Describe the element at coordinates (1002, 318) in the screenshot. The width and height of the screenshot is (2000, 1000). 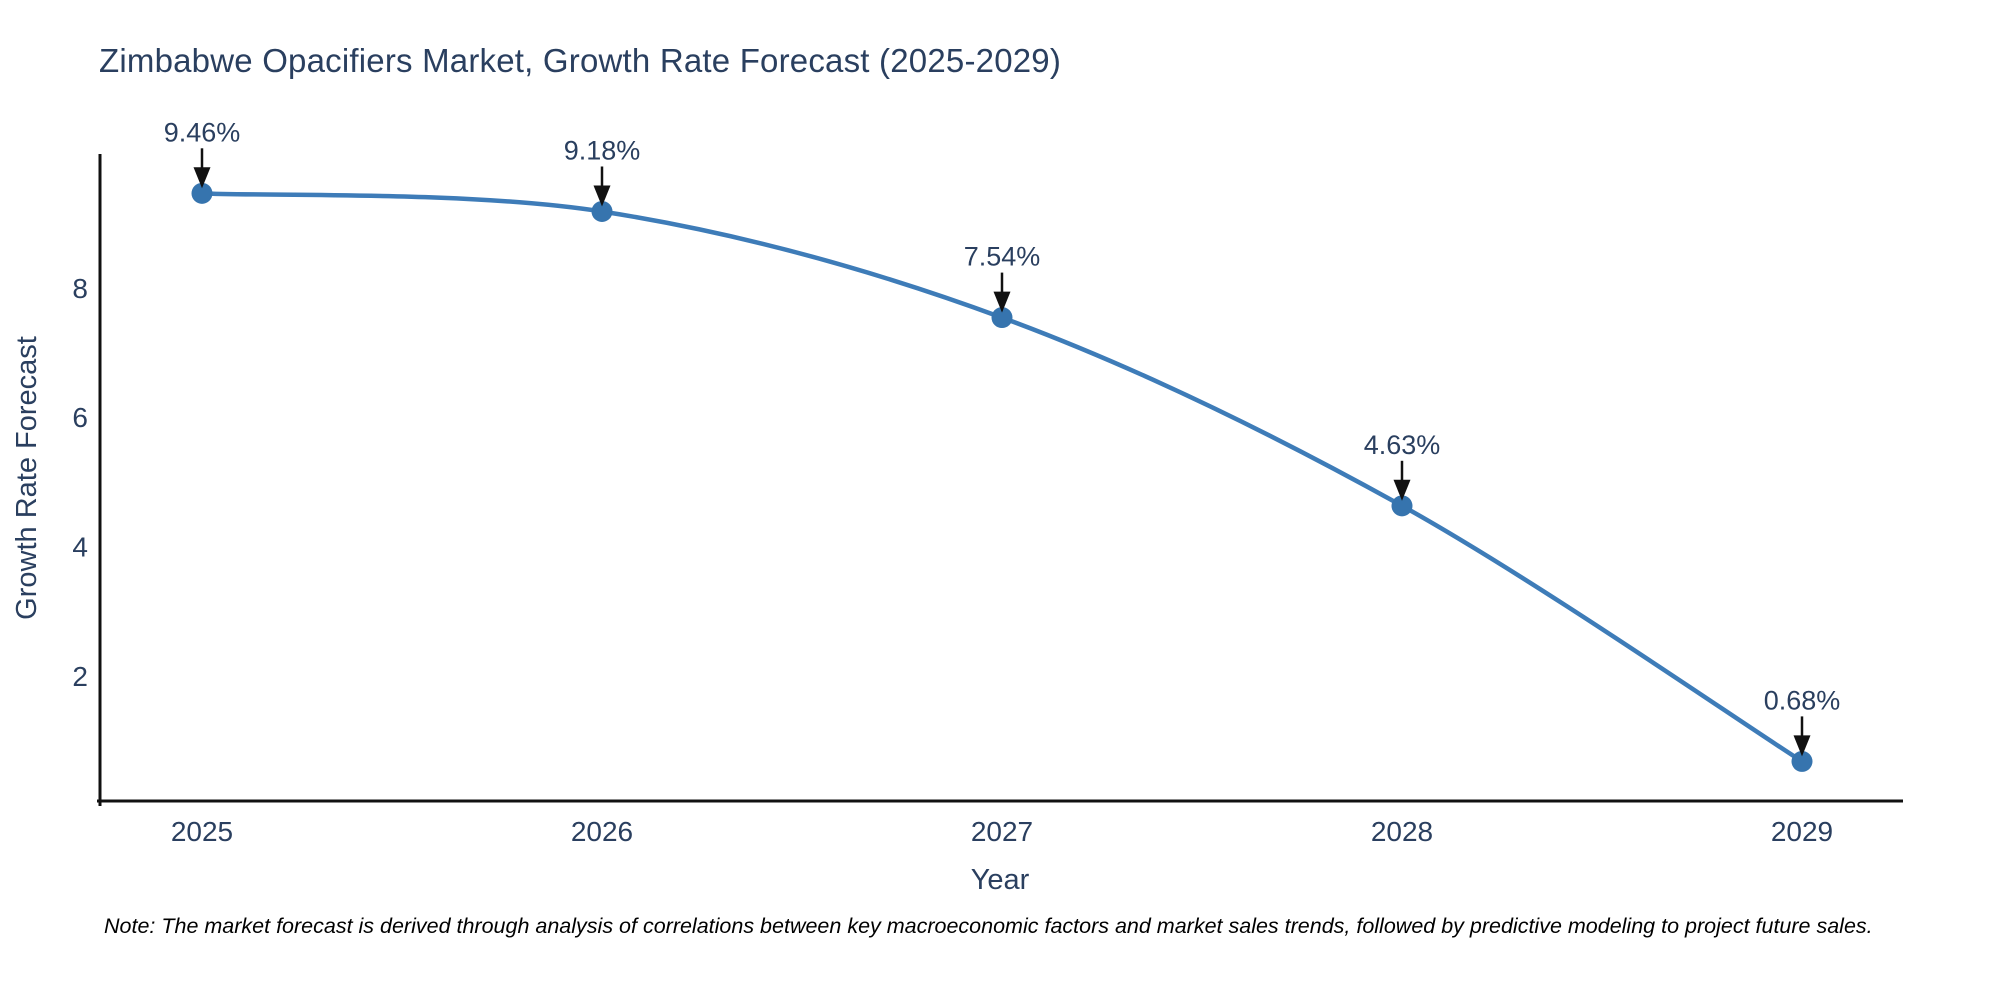
I see `data-point-2027` at that location.